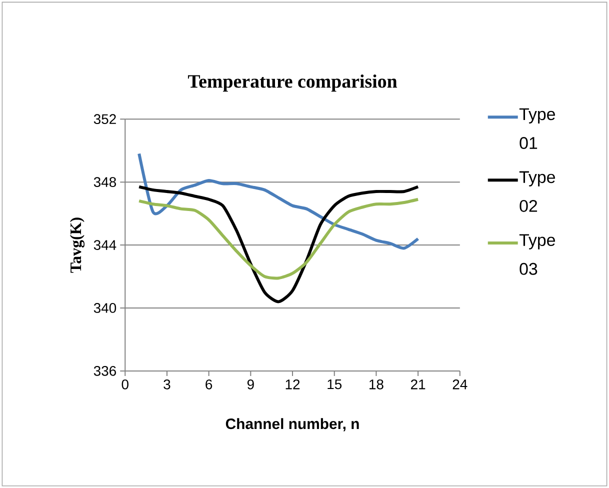  What do you see at coordinates (105, 308) in the screenshot?
I see `y-tick-label: 340` at bounding box center [105, 308].